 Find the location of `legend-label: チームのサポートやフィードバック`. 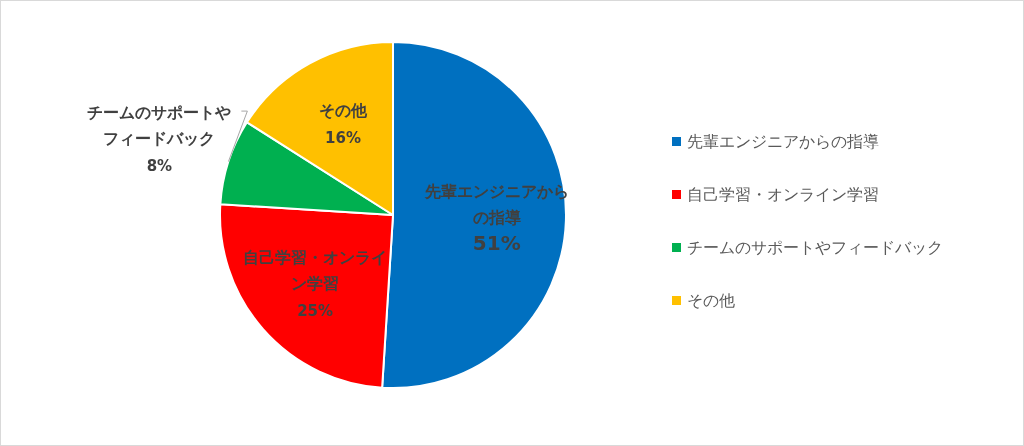

legend-label: チームのサポートやフィードバック is located at coordinates (815, 247).